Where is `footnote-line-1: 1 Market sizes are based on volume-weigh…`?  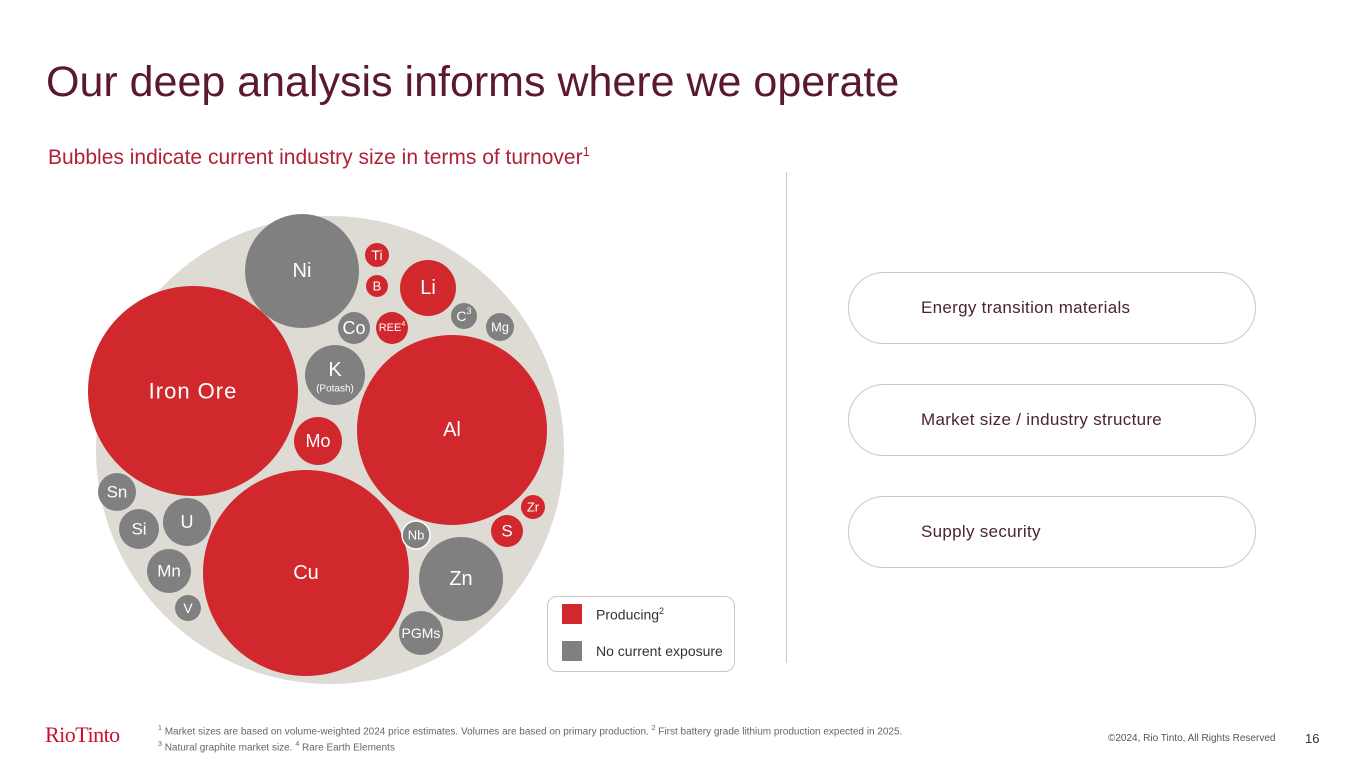 footnote-line-1: 1 Market sizes are based on volume-weigh… is located at coordinates (530, 731).